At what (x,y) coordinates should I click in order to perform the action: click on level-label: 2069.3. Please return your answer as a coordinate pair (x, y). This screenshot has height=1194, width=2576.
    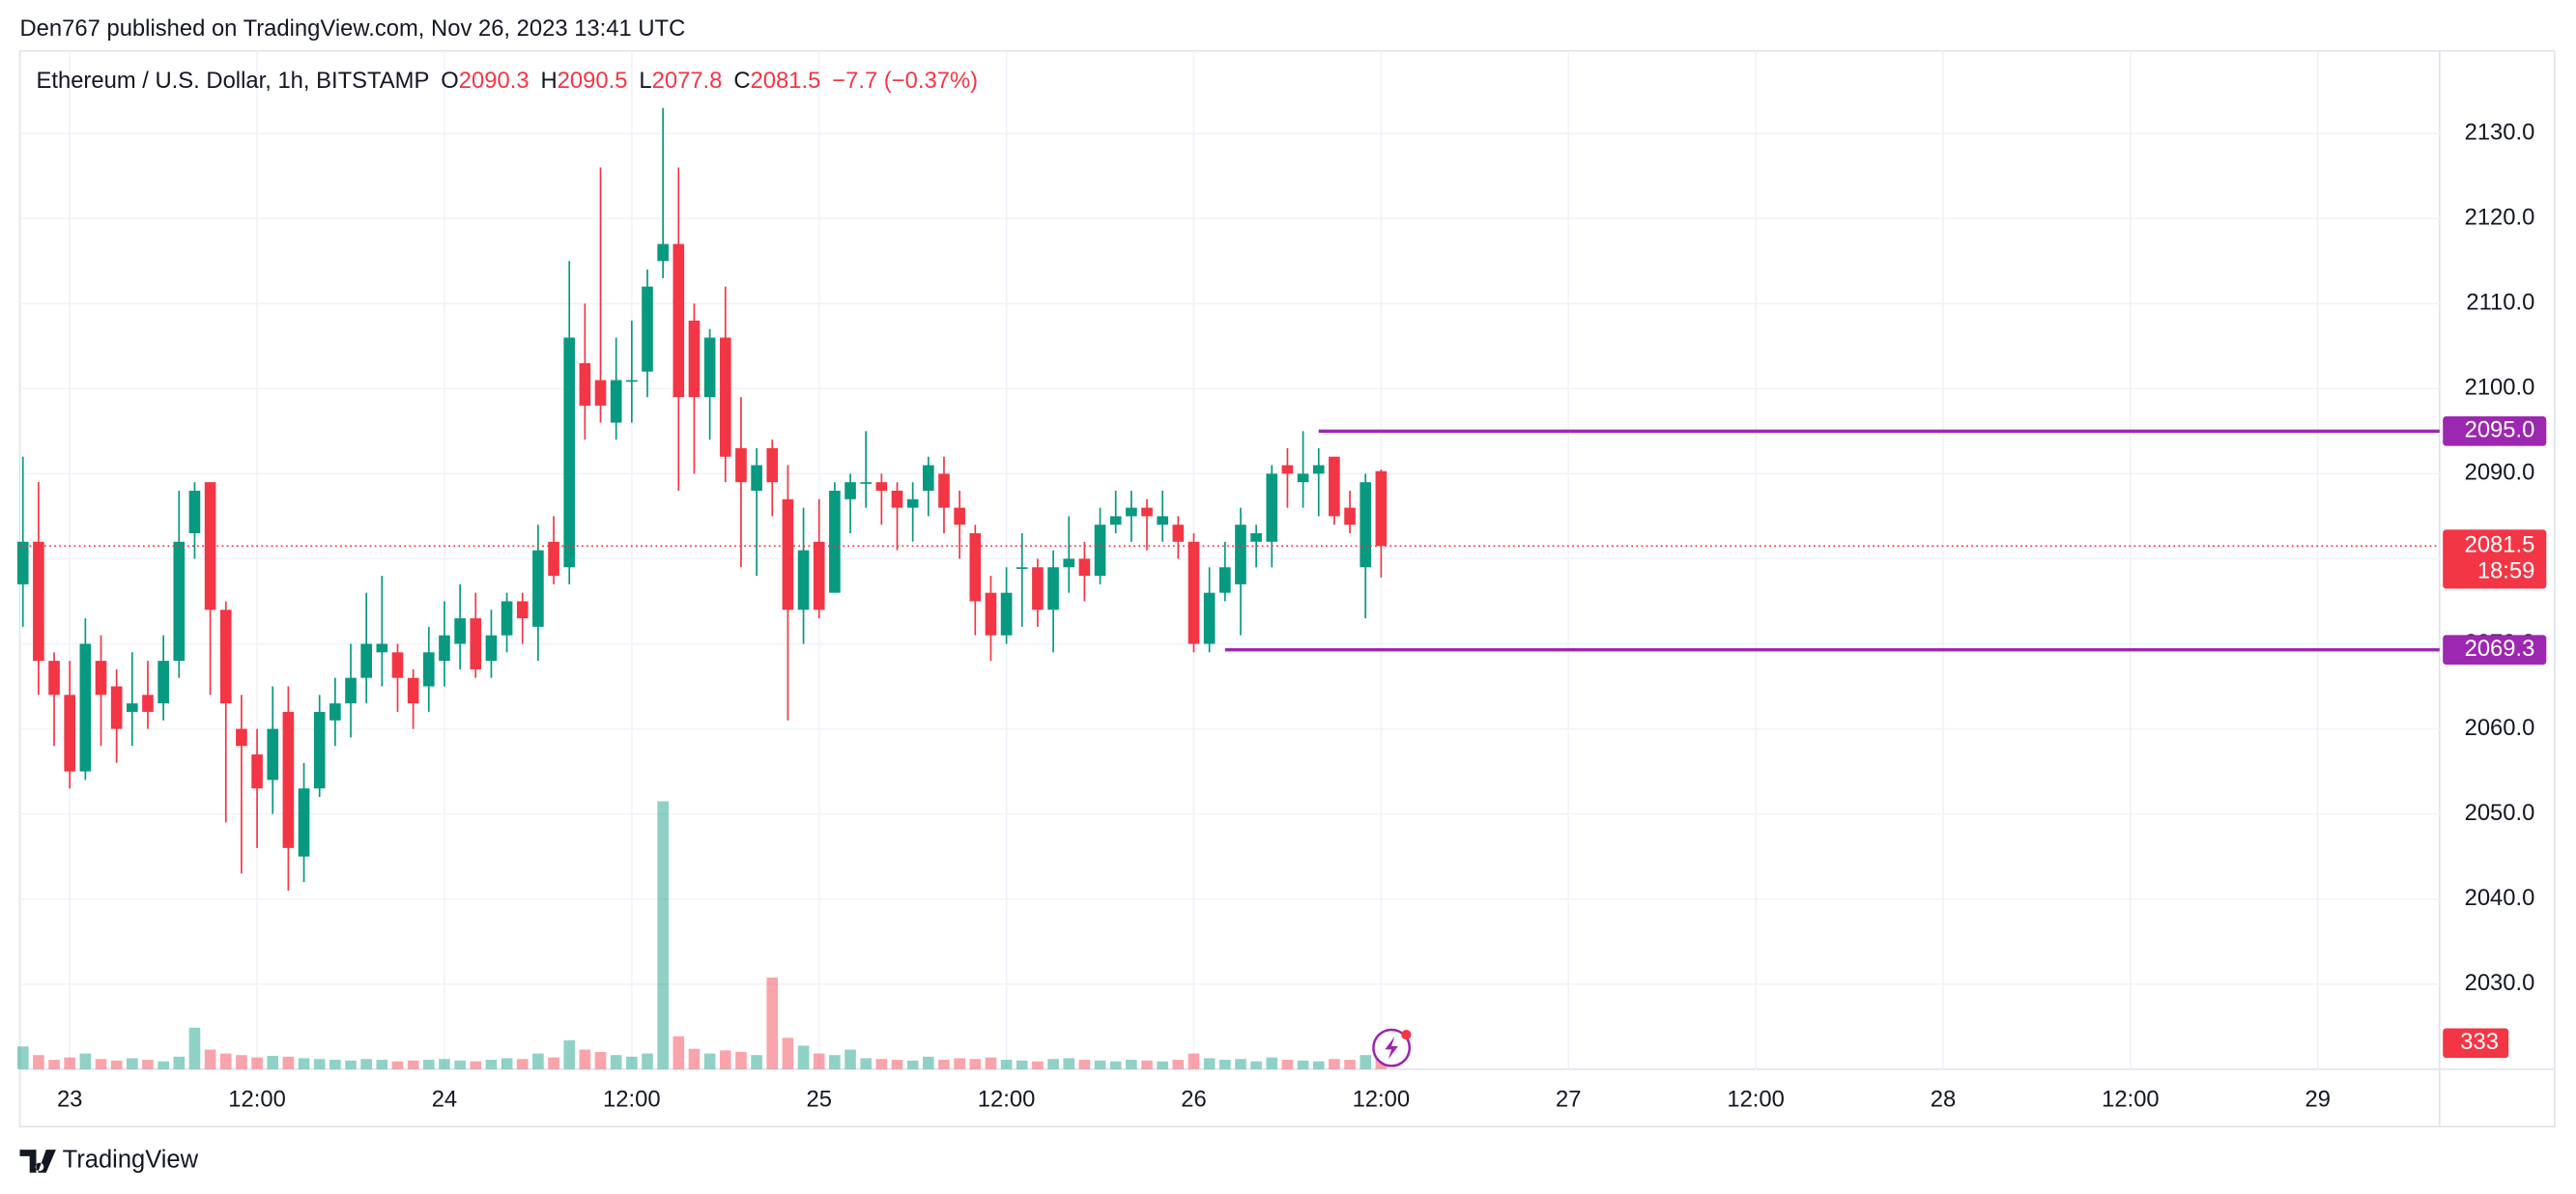
    Looking at the image, I should click on (2500, 649).